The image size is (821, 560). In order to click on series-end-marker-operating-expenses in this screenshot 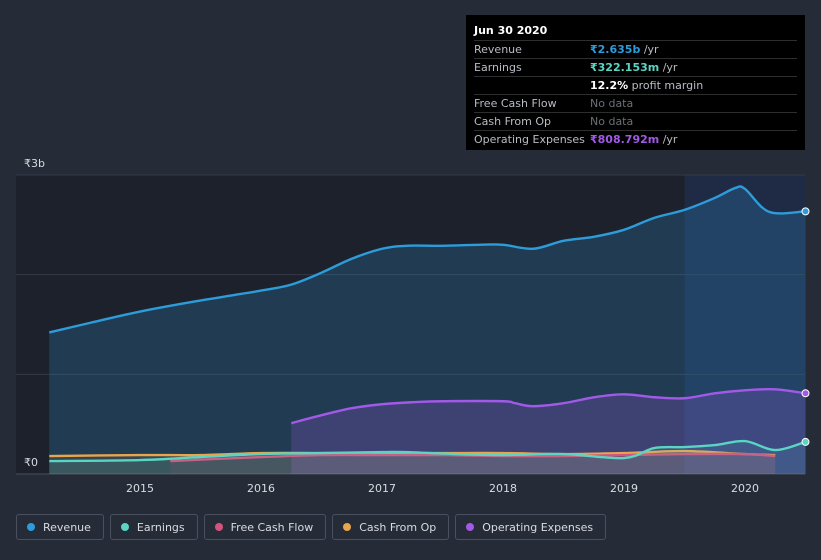, I will do `click(805, 393)`.